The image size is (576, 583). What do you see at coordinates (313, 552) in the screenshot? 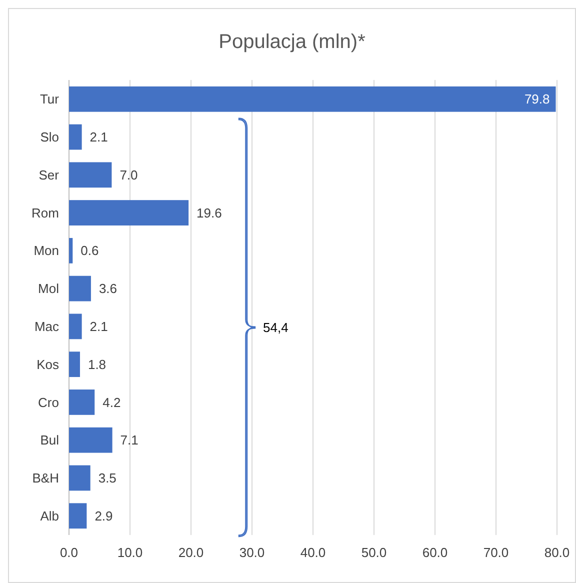
I see `x-tick-label: 40.0` at bounding box center [313, 552].